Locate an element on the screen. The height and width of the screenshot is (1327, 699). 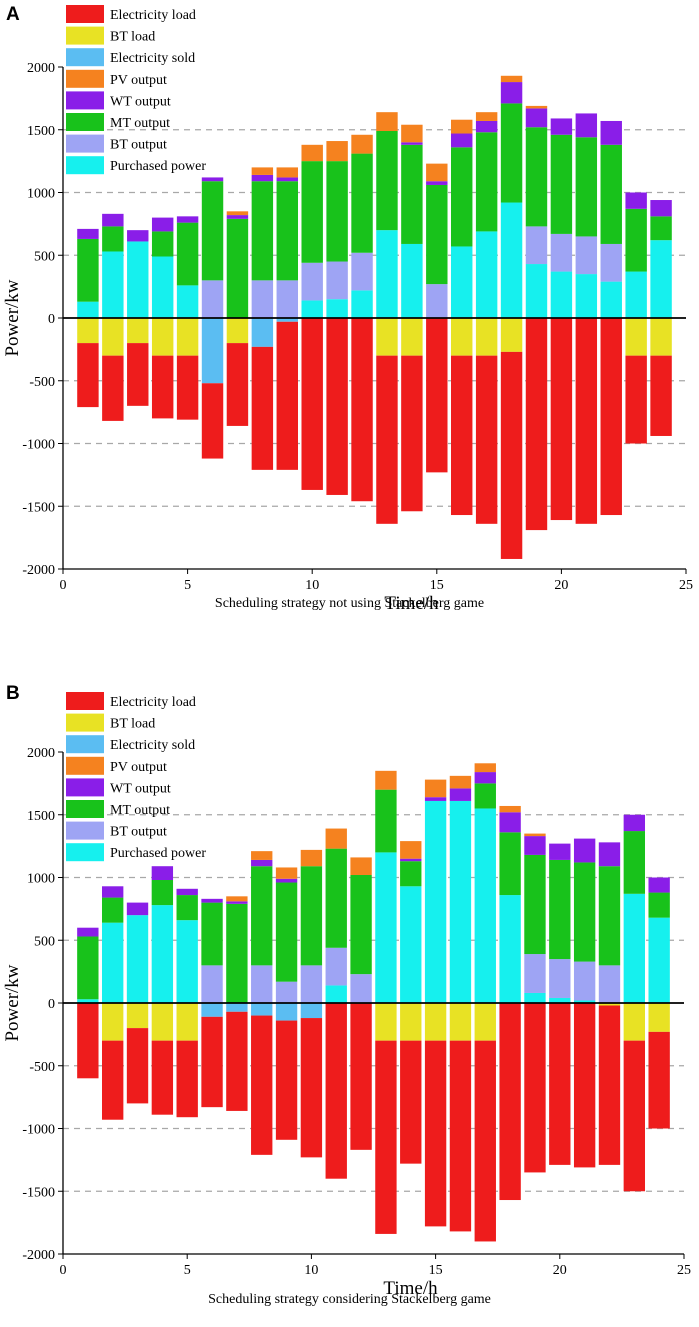
y-tick-label: 2000 is located at coordinates (41, 753).